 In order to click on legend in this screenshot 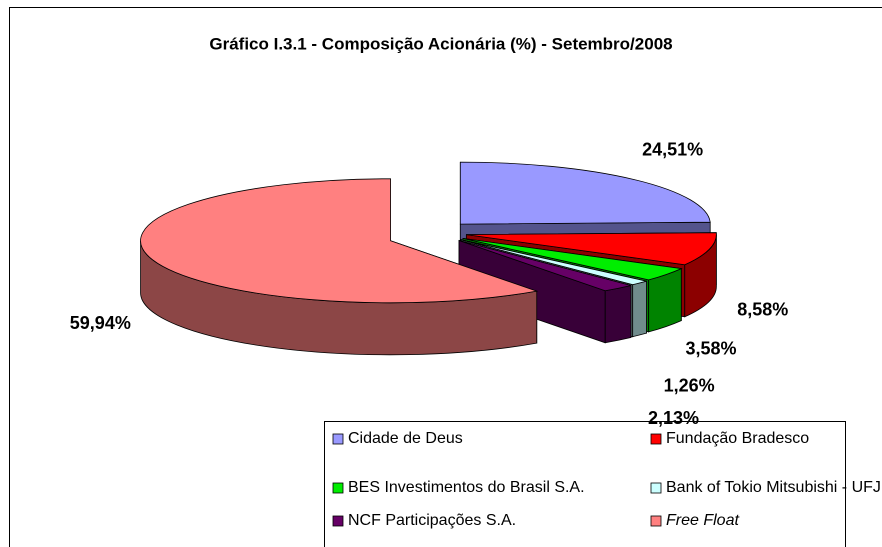, I will do `click(585, 484)`.